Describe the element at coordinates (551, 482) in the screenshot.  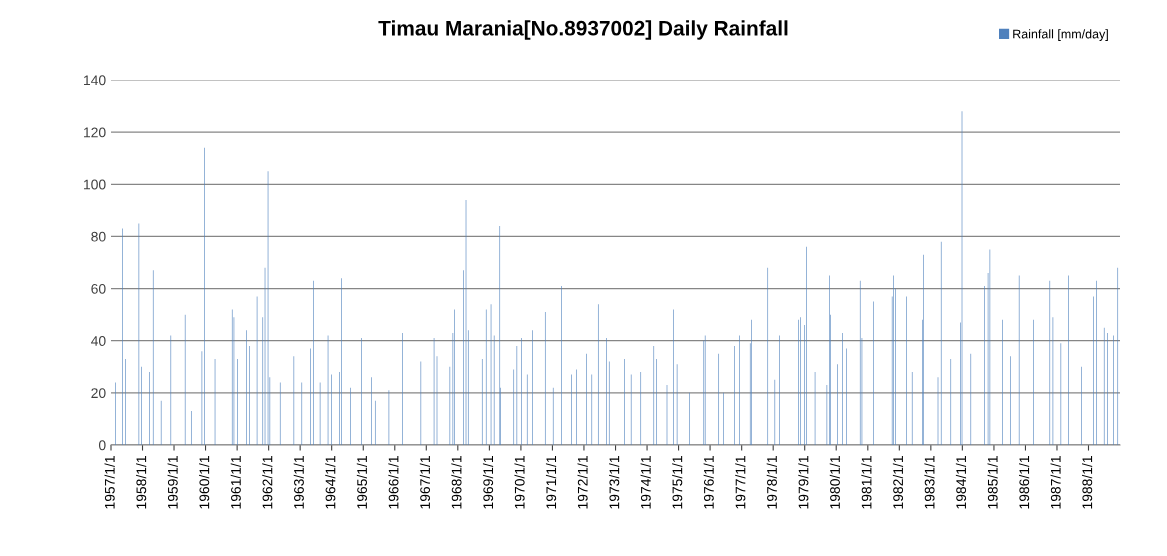
I see `x-tick-label: 1971/1/1` at that location.